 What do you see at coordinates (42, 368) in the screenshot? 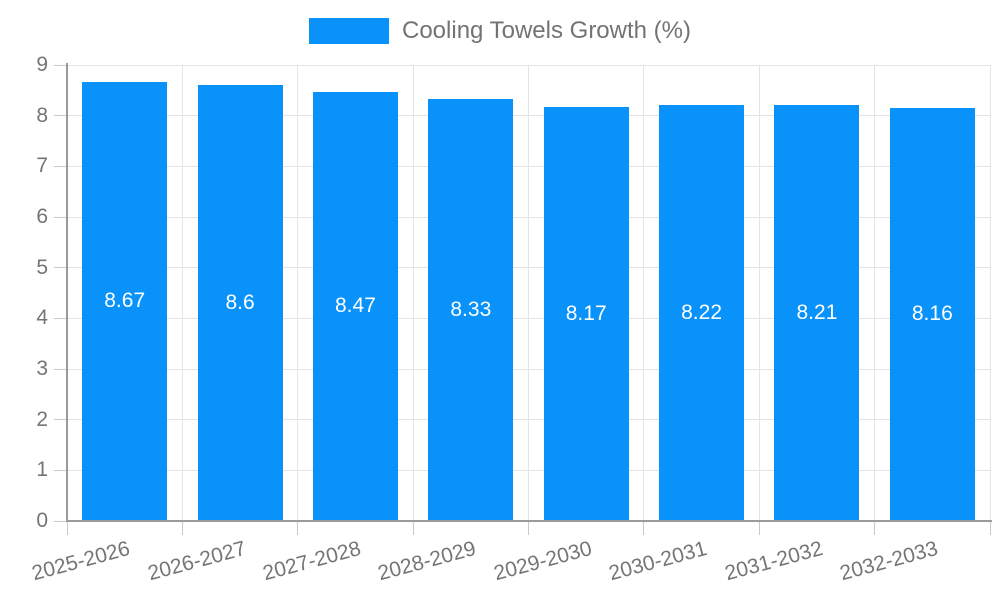
I see `y-tick-label: 3` at bounding box center [42, 368].